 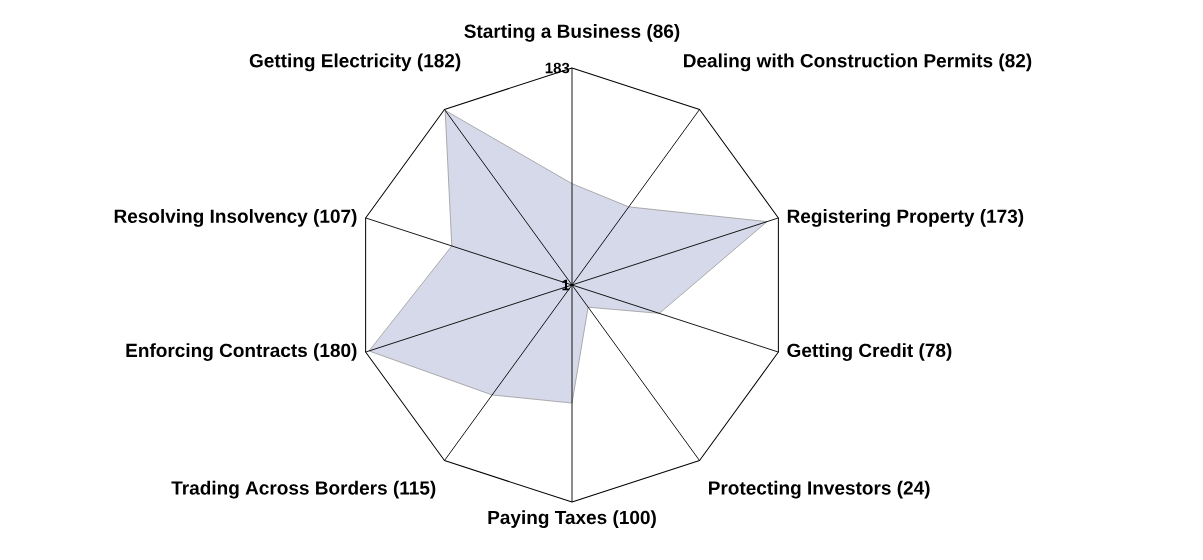 I want to click on spoke-label: Getting Credit (78), so click(x=869, y=352).